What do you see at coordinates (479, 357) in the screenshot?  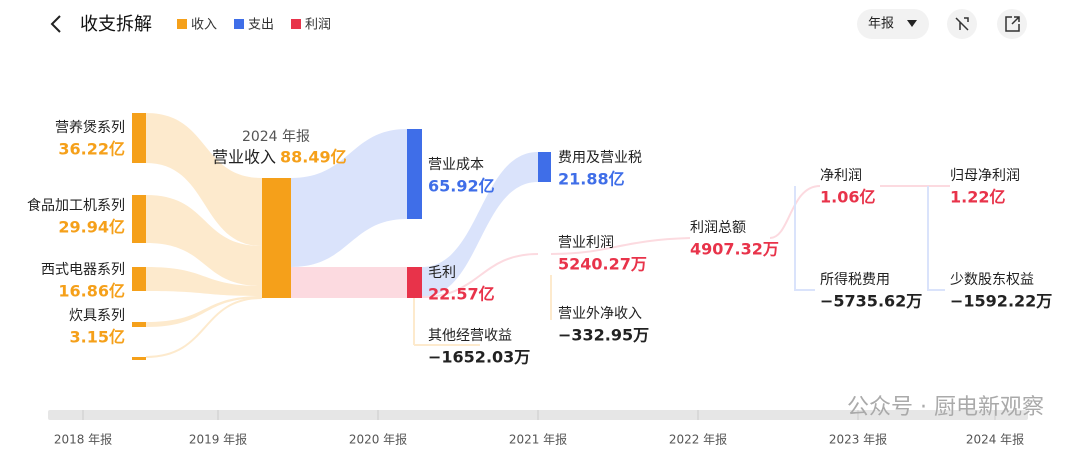 I see `node-value: −1652.03万` at bounding box center [479, 357].